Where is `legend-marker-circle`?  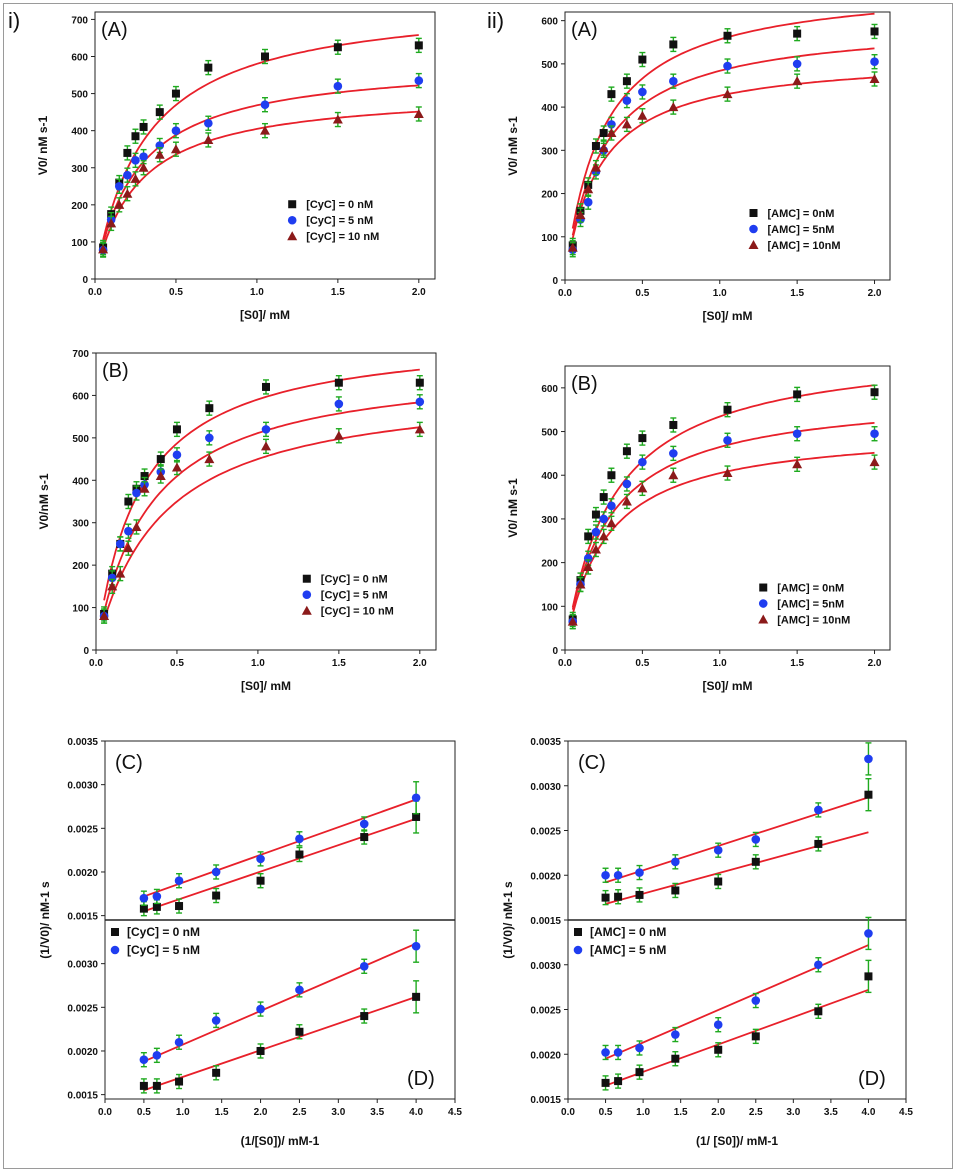
legend-marker-circle is located at coordinates (307, 595).